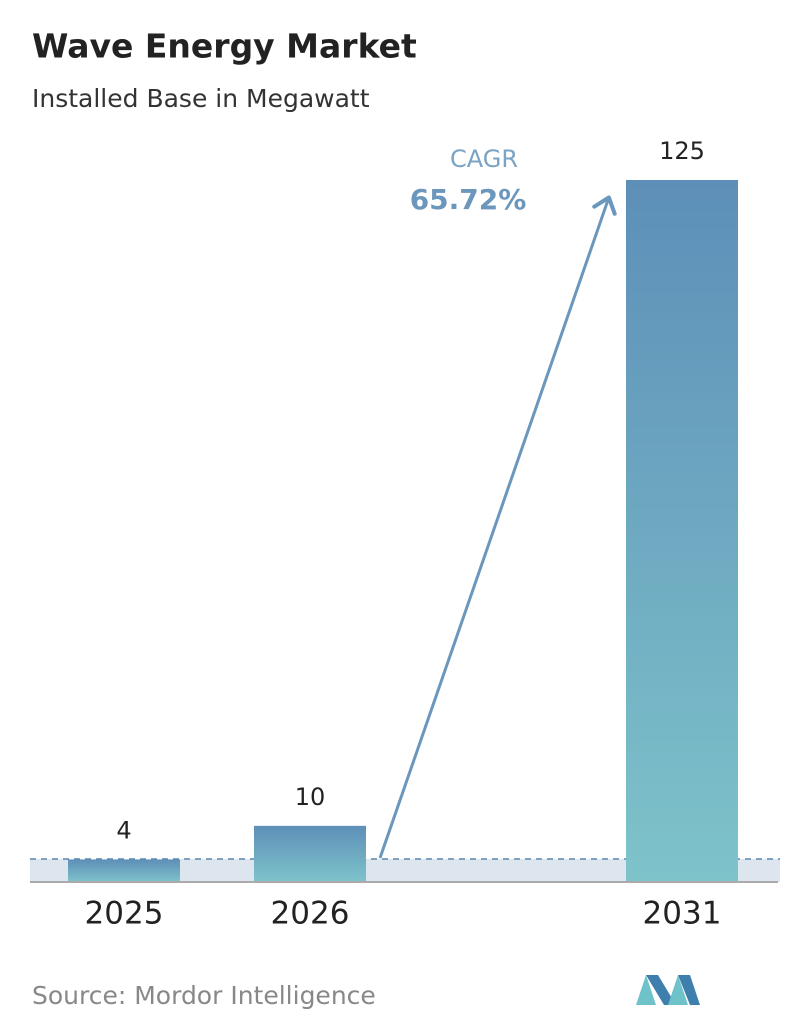 This screenshot has width=796, height=1034. I want to click on chart-subtitle: Installed Base in Megawatt, so click(201, 98).